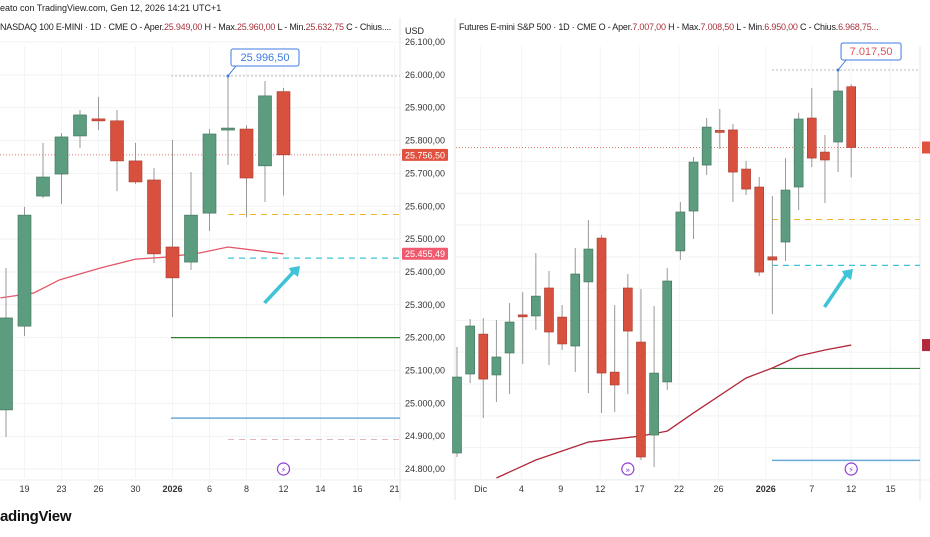 This screenshot has height=537, width=930. Describe the element at coordinates (324, 27) in the screenshot. I see `low-value: 25.632,75` at that location.